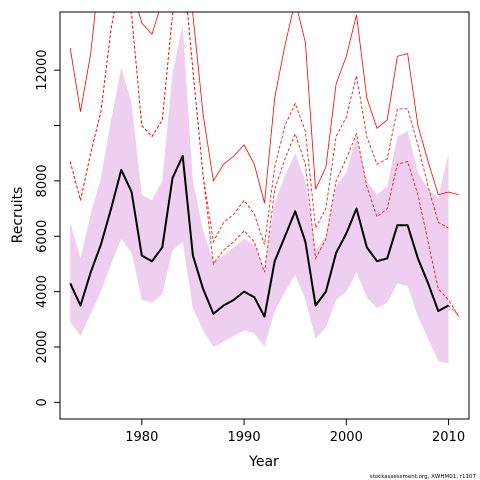 The width and height of the screenshot is (480, 480). Describe the element at coordinates (42, 180) in the screenshot. I see `y-tick-label: 8000` at that location.